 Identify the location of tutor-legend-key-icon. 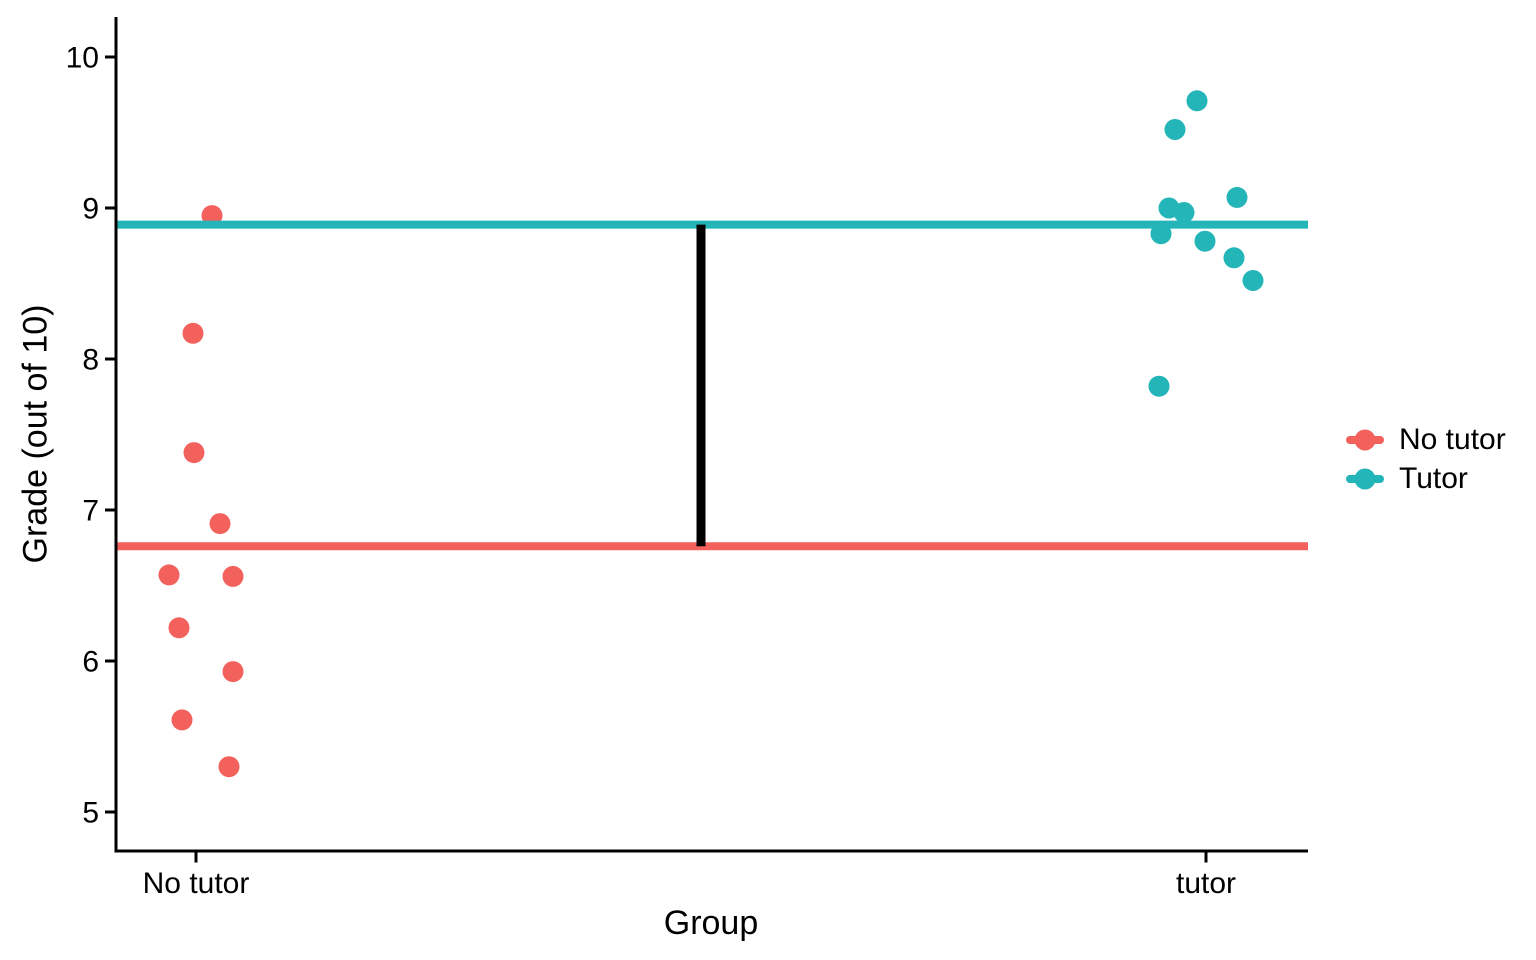
(1365, 478).